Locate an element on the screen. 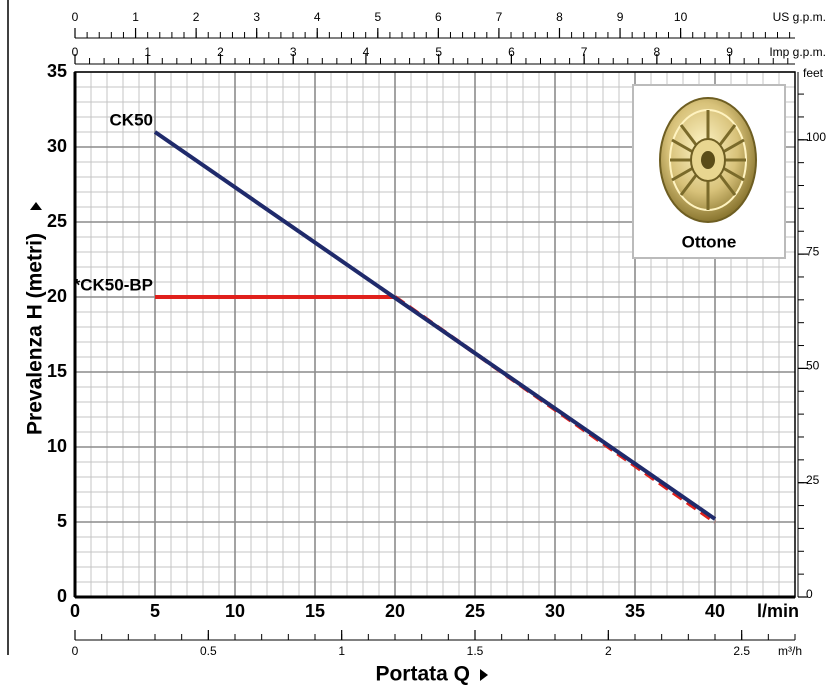 The width and height of the screenshot is (828, 687). impeller-image is located at coordinates (708, 160).